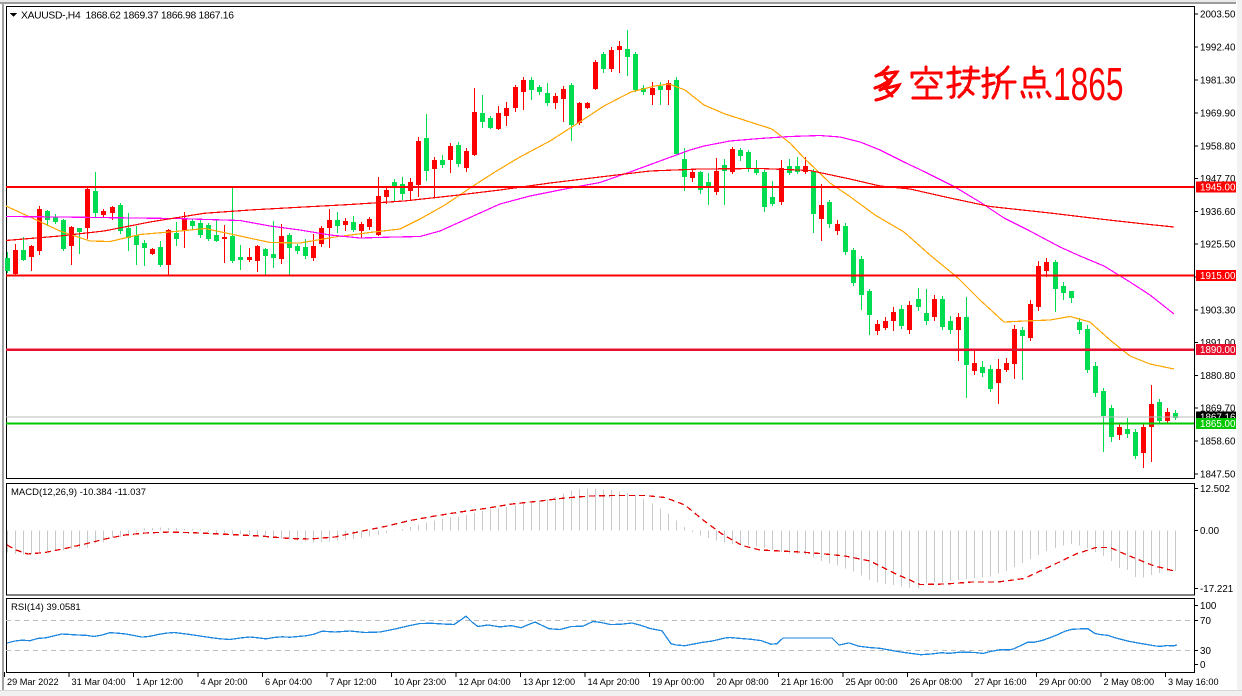 The image size is (1242, 696). What do you see at coordinates (46, 607) in the screenshot?
I see `svg-text: RSI(14) 39.0581` at bounding box center [46, 607].